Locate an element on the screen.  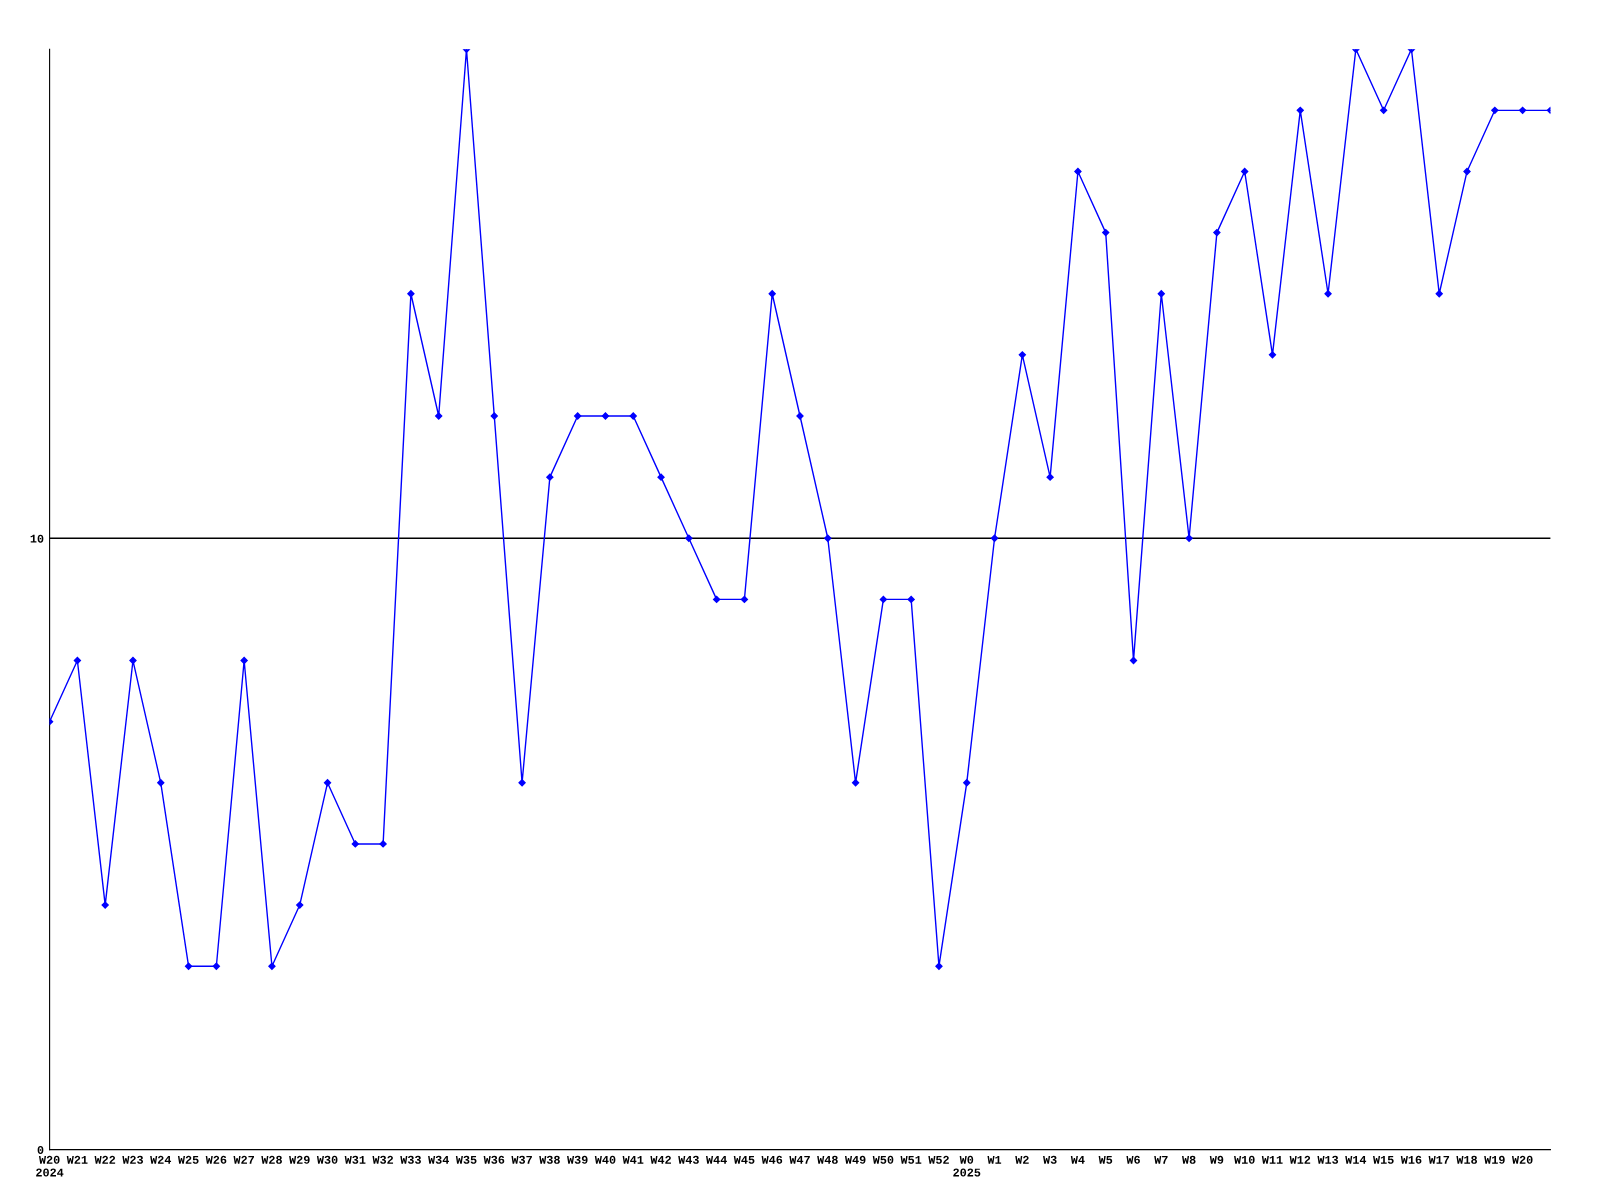
x-tick-label: W10 is located at coordinates (1244, 1159).